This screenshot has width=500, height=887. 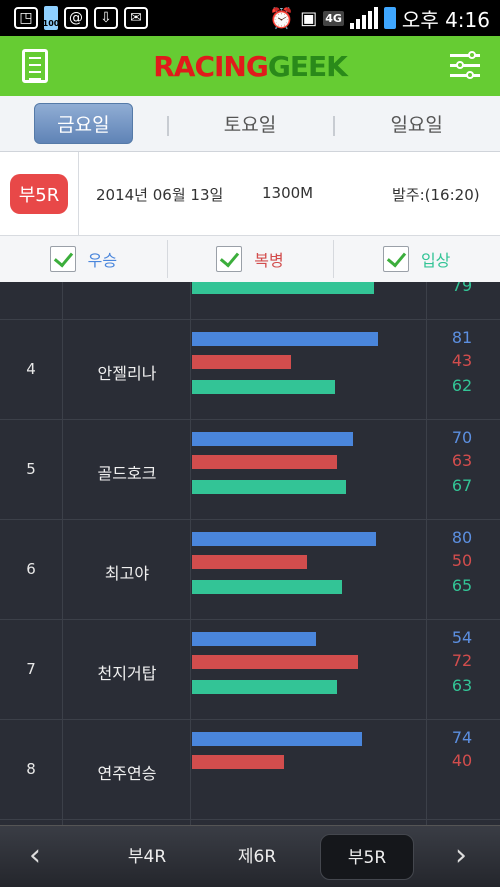 I want to click on settings-sliders-icon, so click(x=465, y=66).